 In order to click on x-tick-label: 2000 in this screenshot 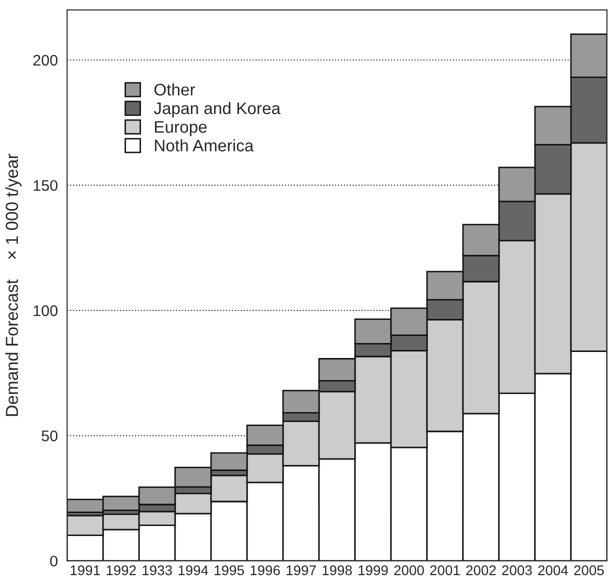, I will do `click(409, 570)`.